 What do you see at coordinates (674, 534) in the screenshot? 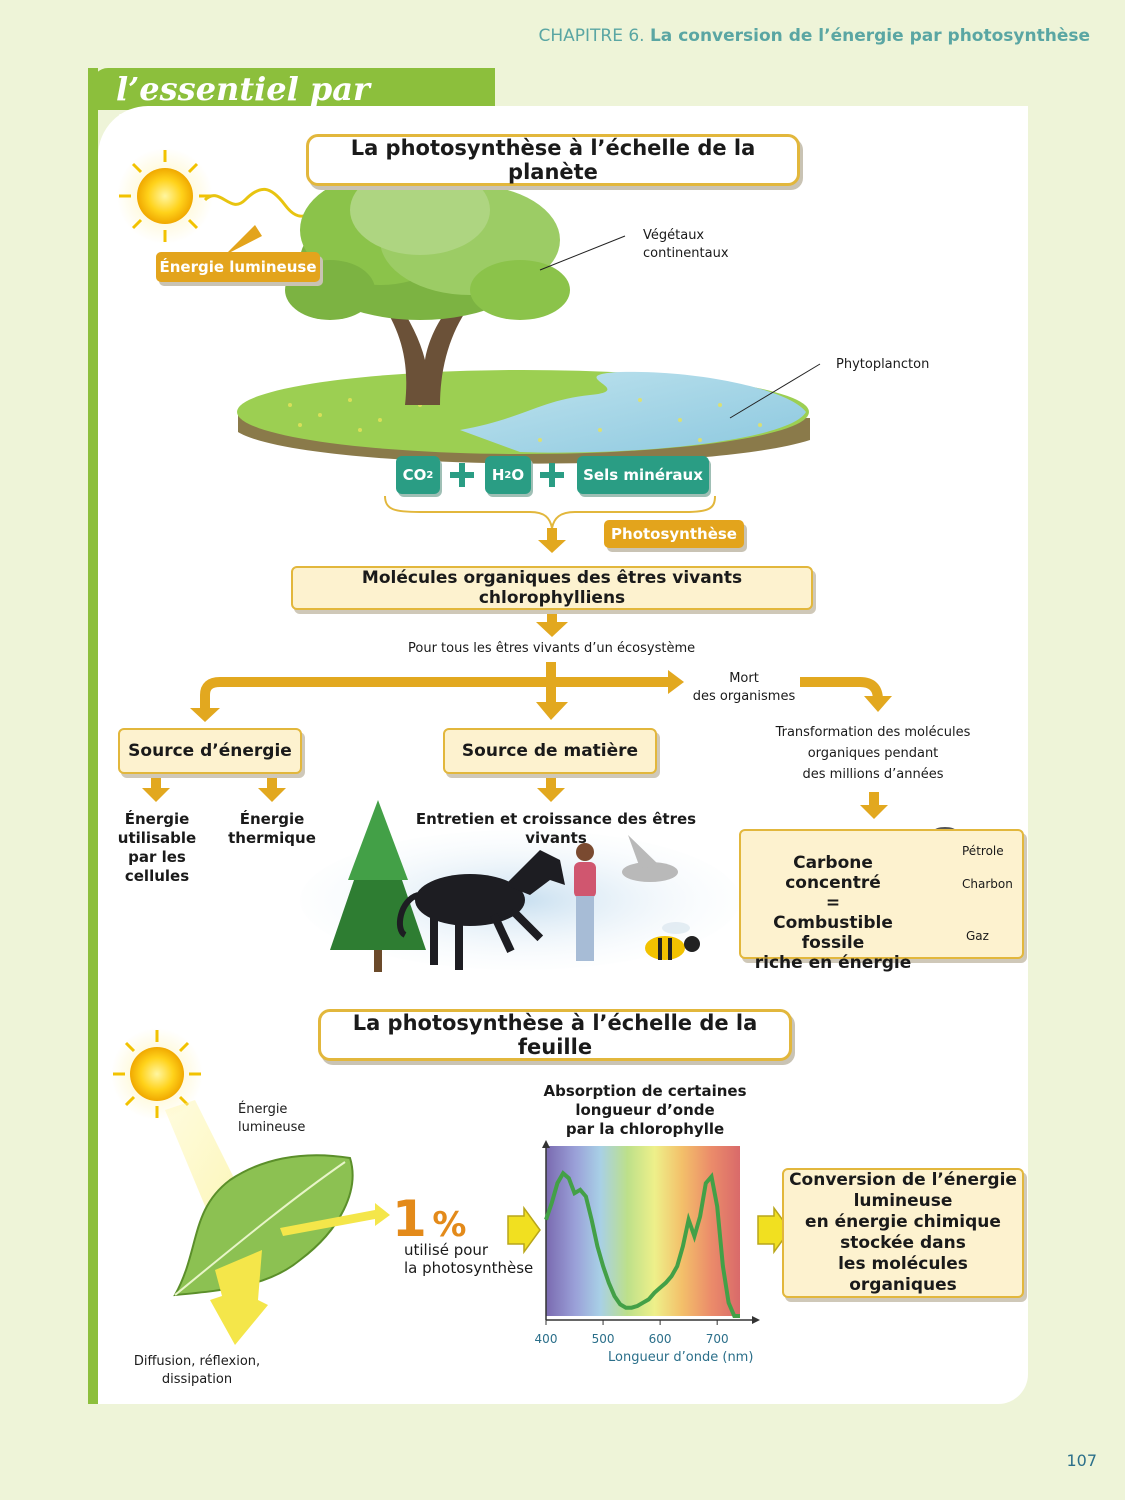
I see `photosynthese-label: Photosynthèse` at bounding box center [674, 534].